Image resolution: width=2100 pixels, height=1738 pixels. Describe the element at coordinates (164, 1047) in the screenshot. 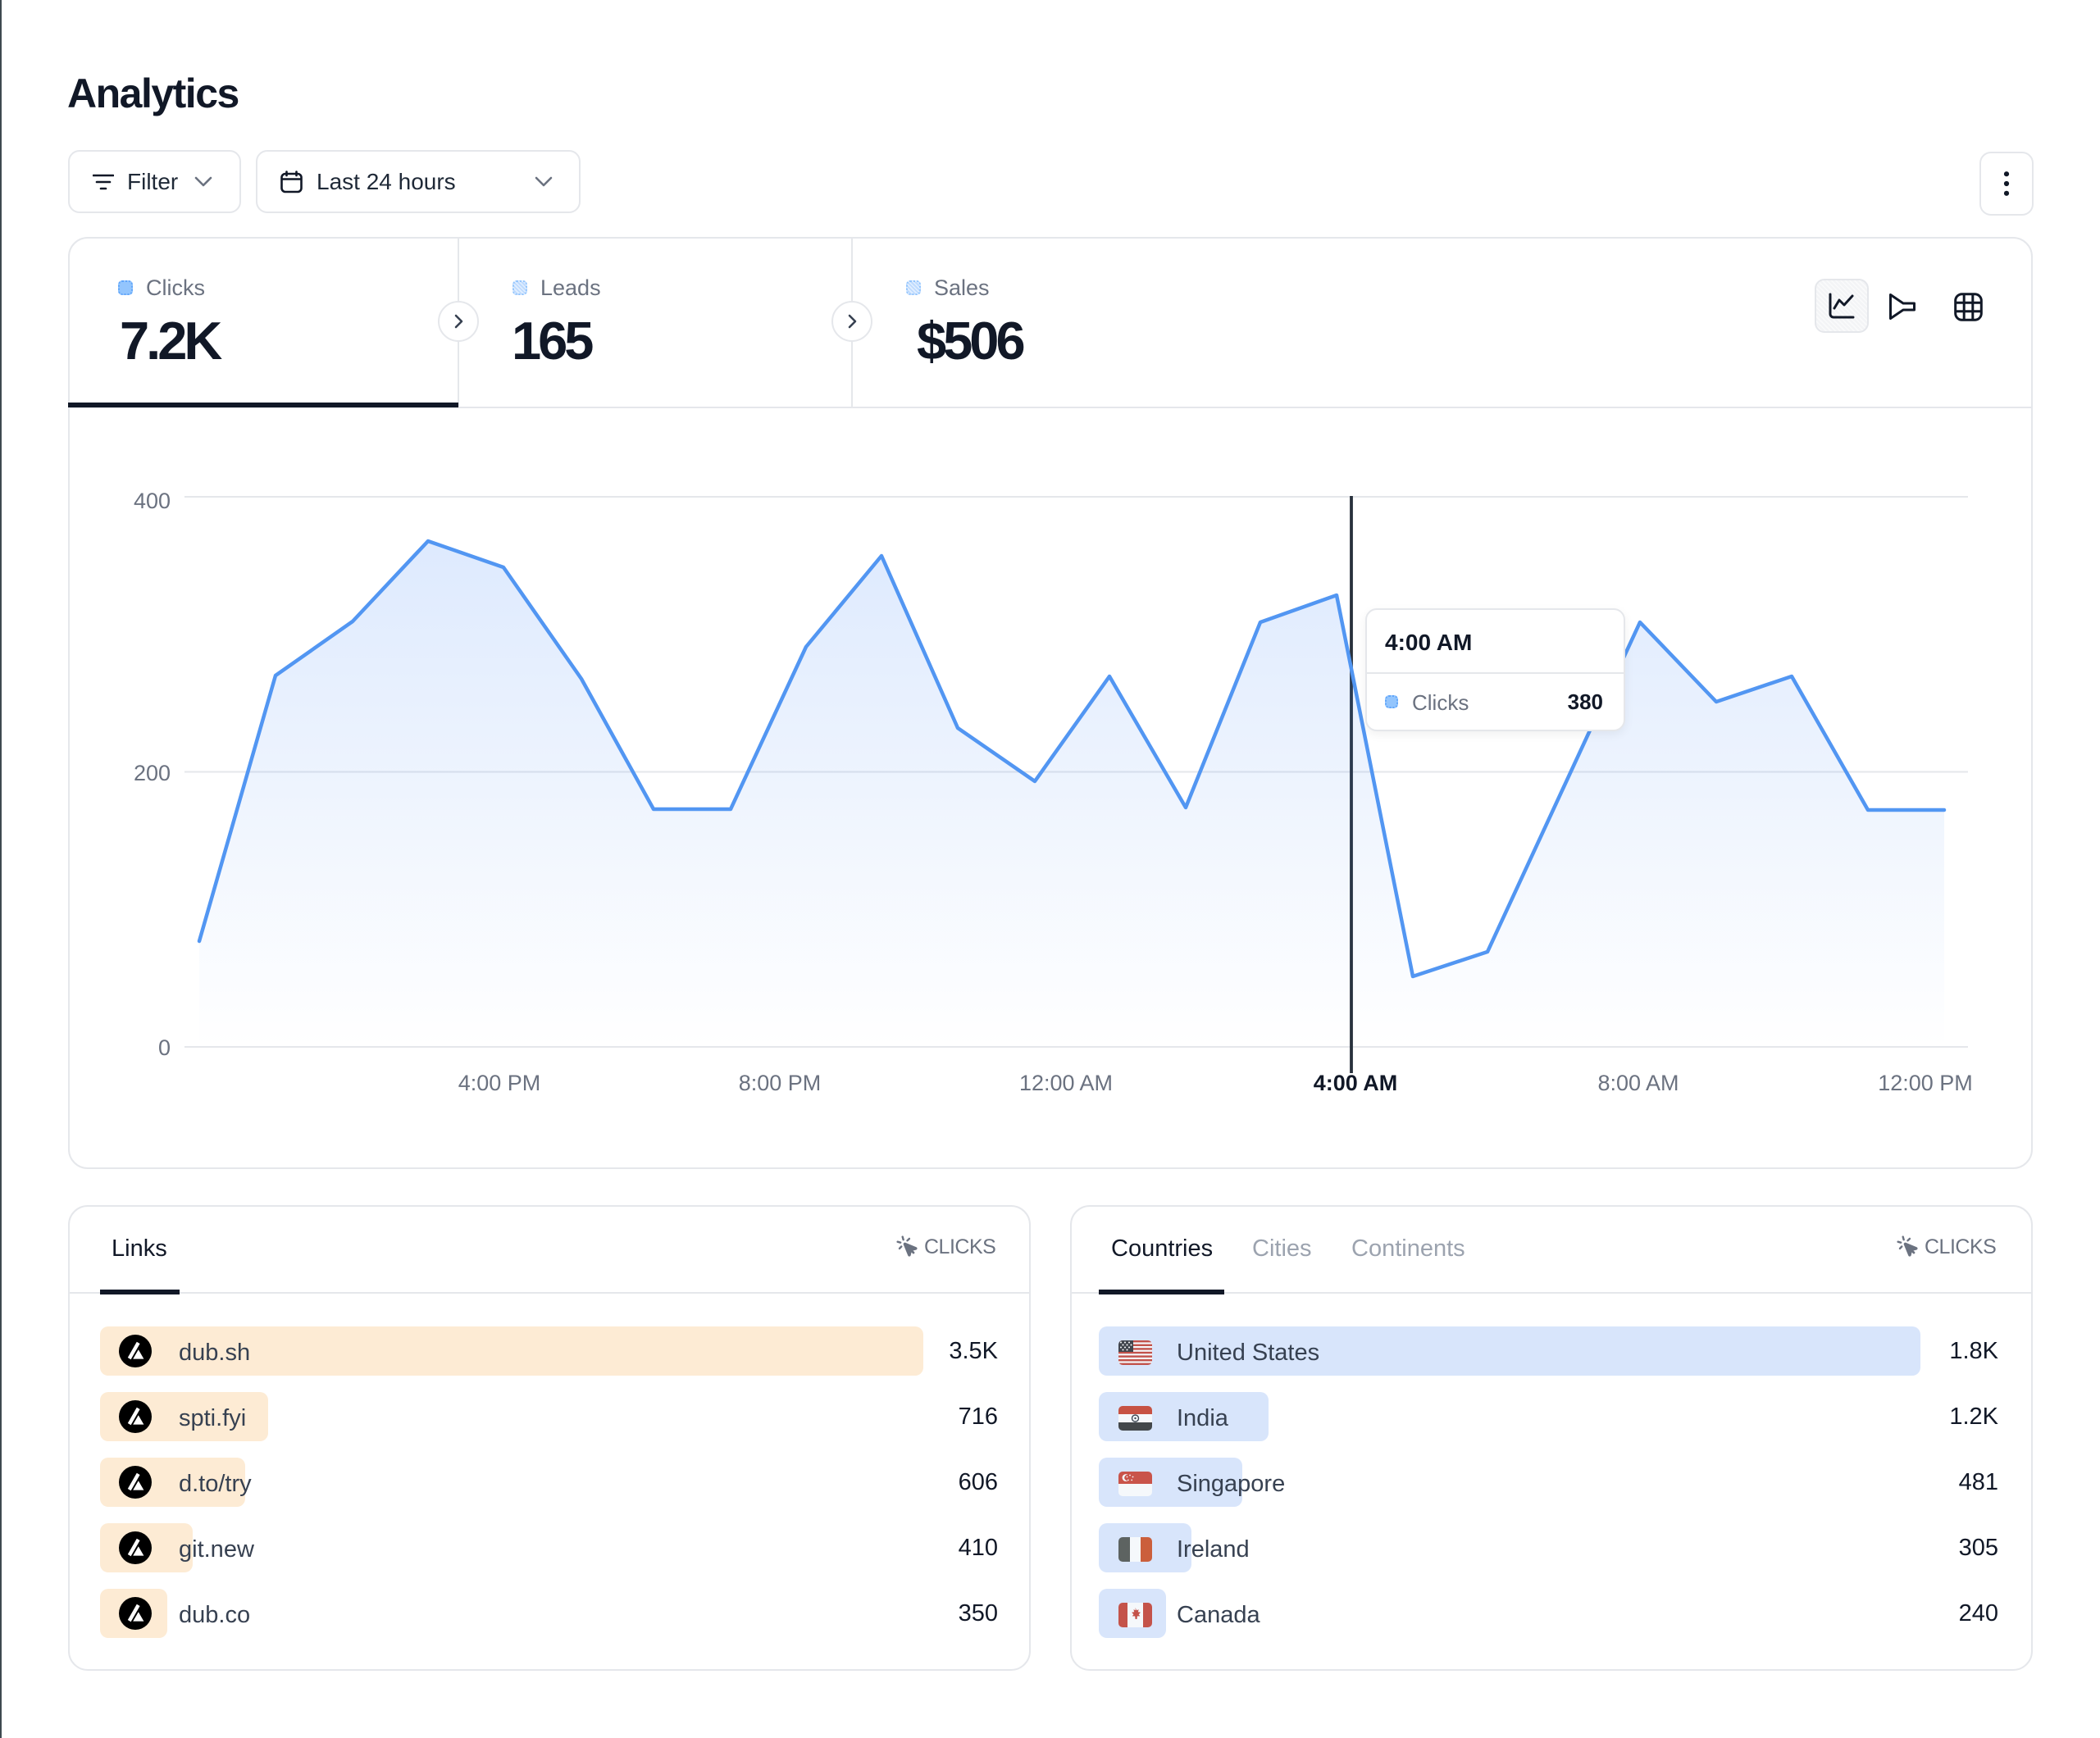

I see `svg-text: 0` at that location.